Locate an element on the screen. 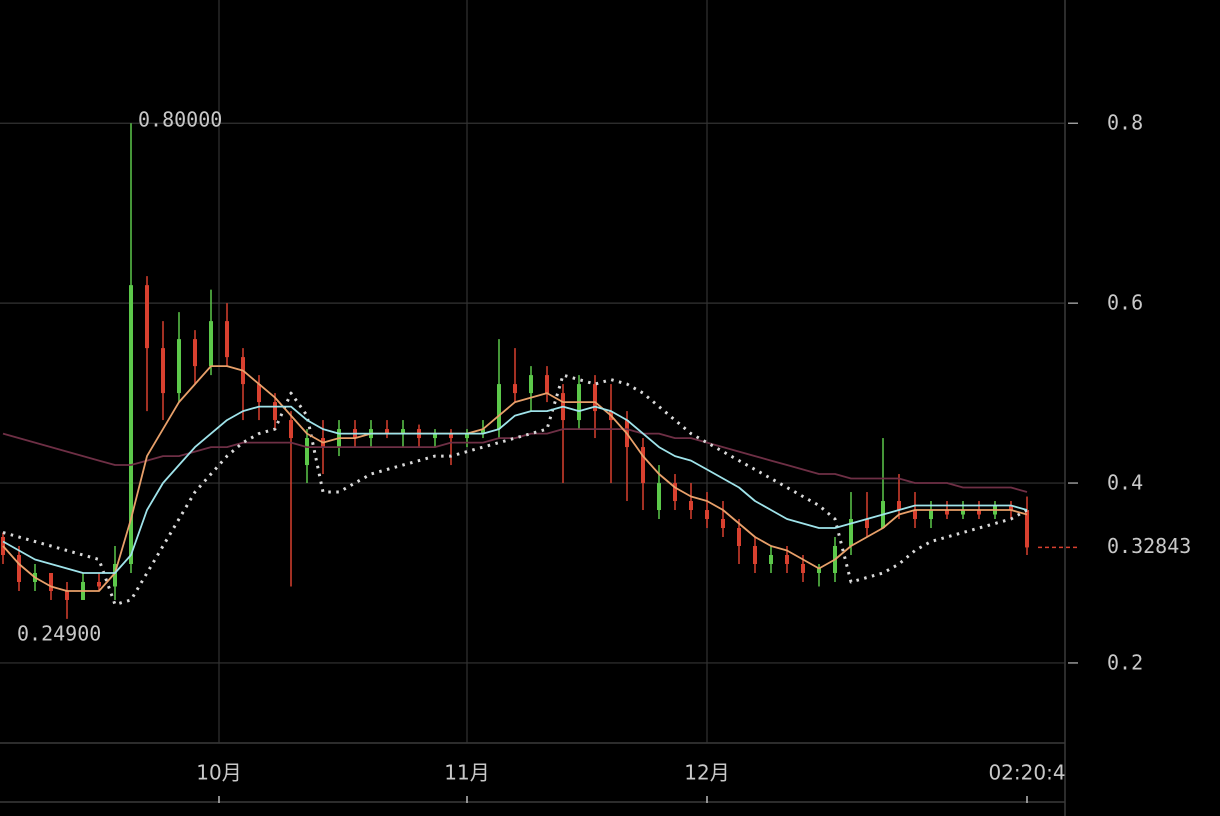 The width and height of the screenshot is (1220, 816). y-tick-label: 0.8 is located at coordinates (1125, 123).